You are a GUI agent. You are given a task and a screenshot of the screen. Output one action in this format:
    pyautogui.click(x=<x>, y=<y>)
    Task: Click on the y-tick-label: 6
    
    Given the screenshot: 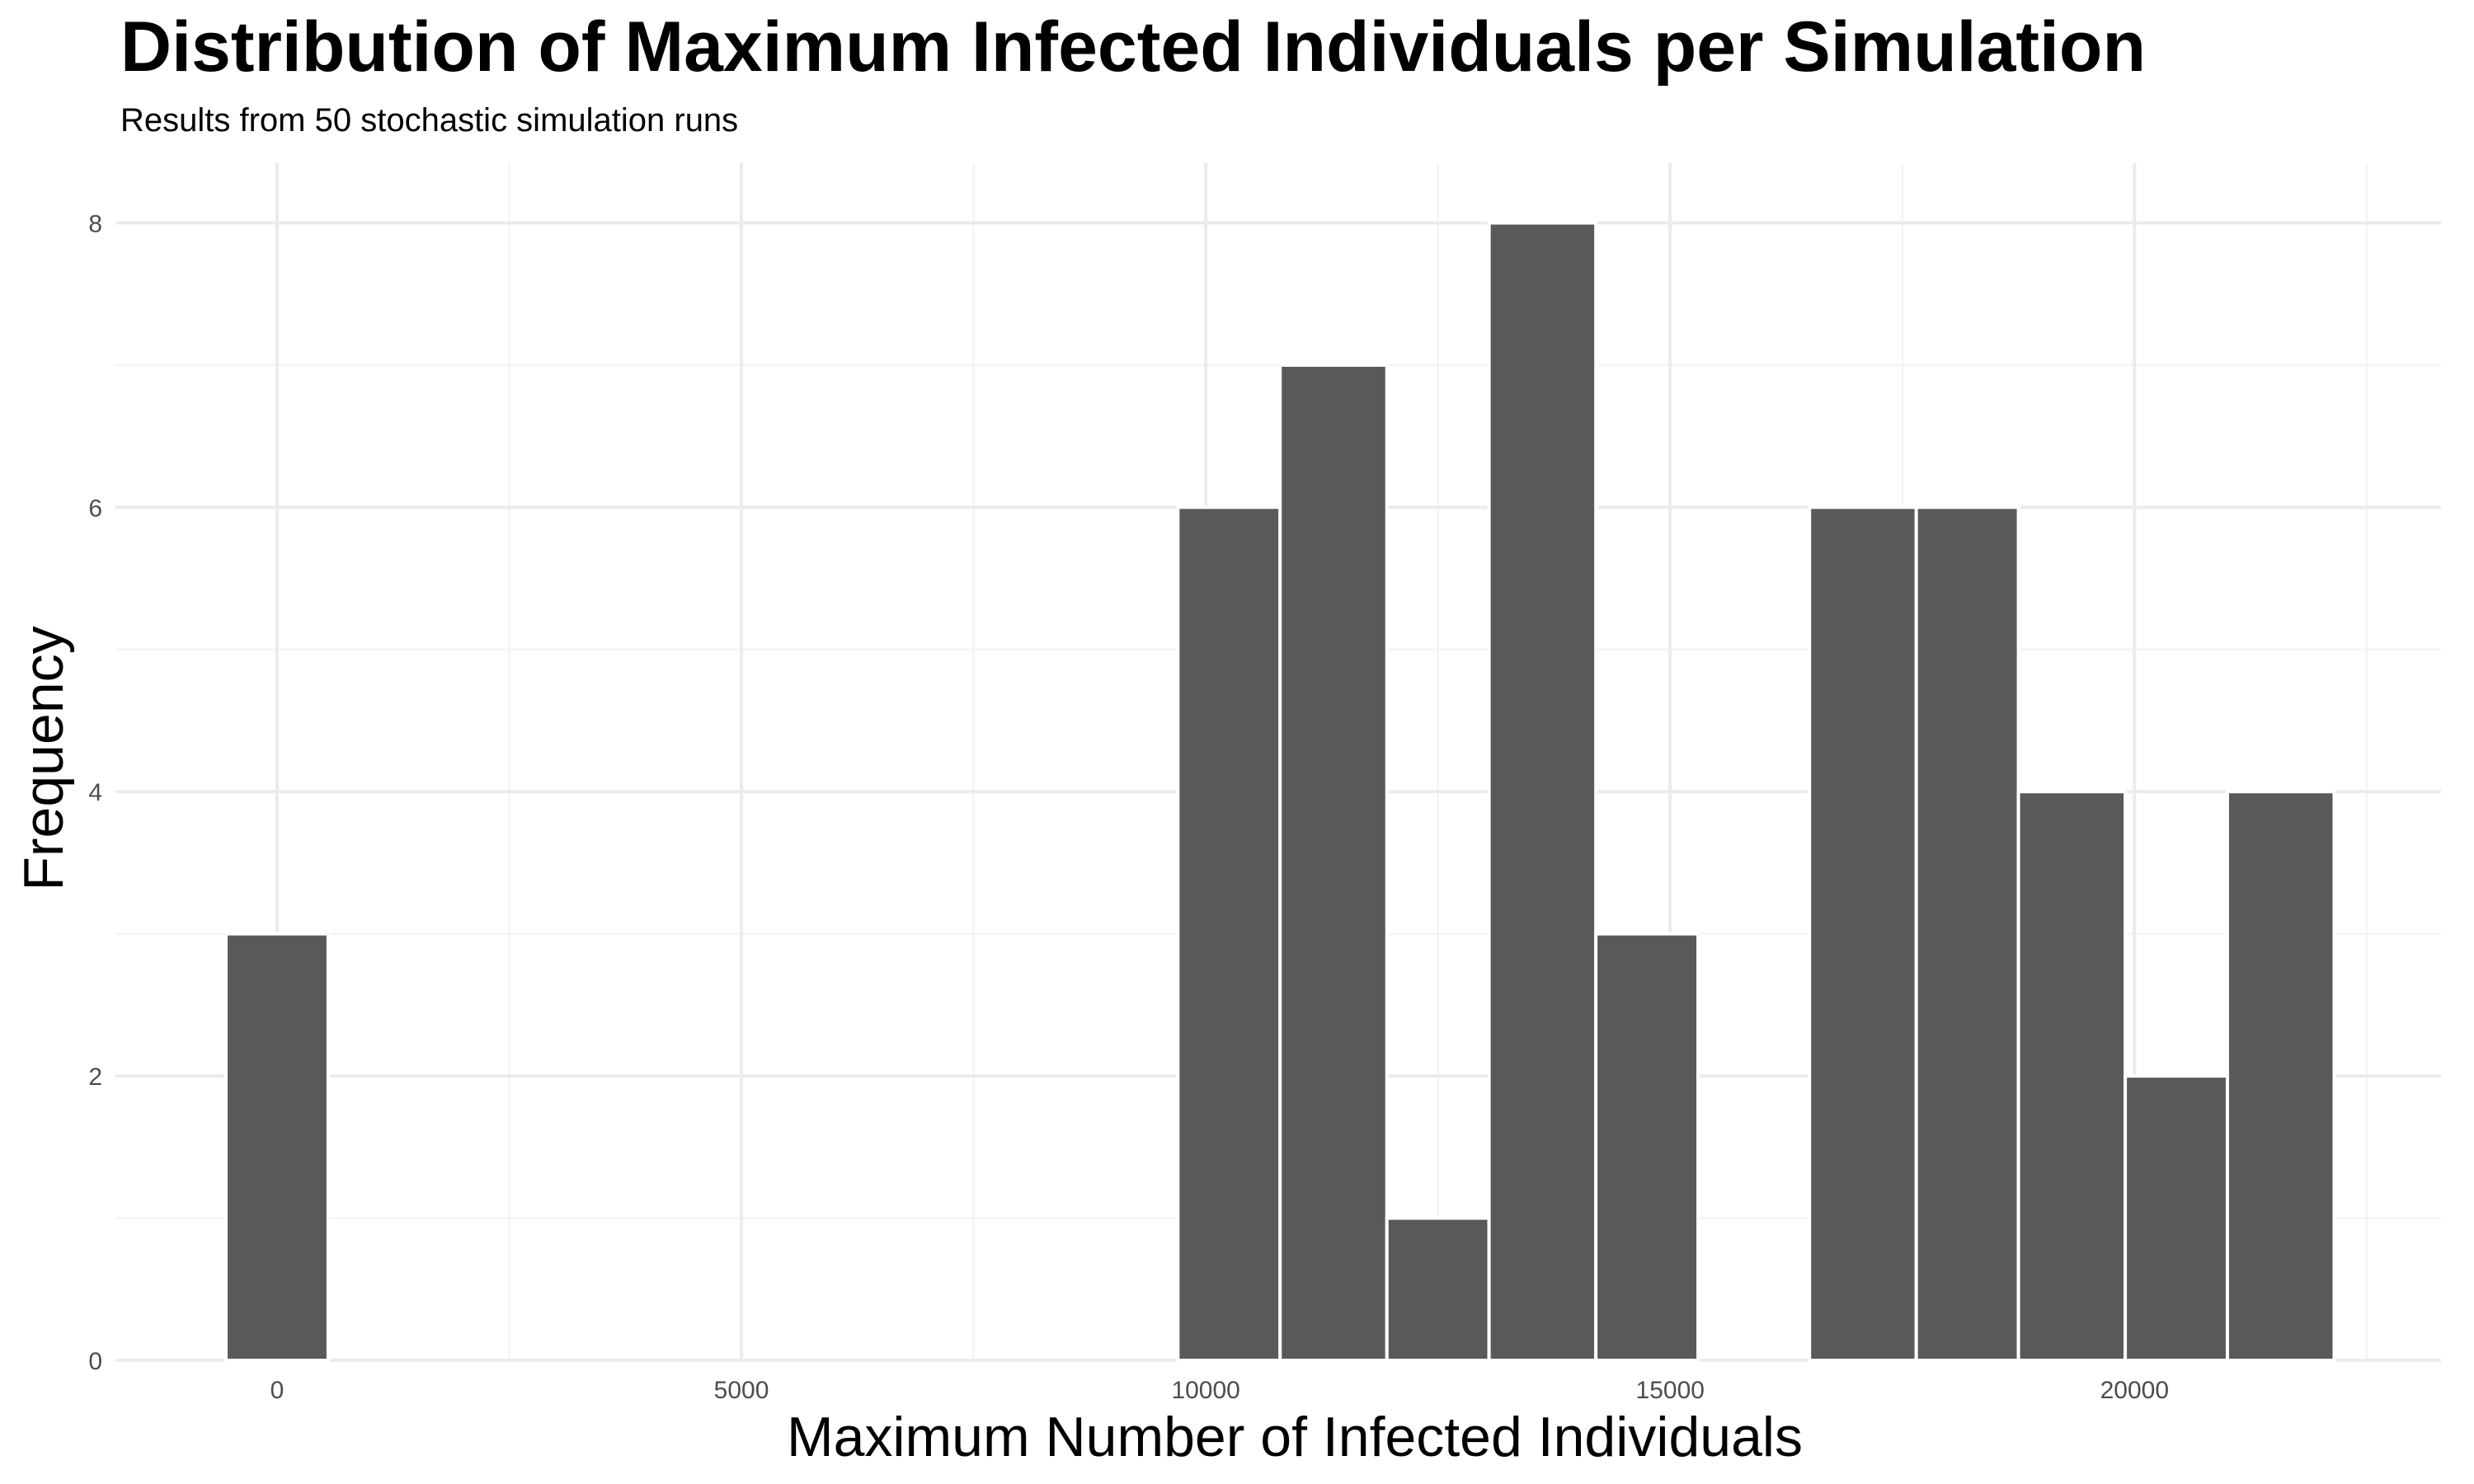 What is the action you would take?
    pyautogui.click(x=95, y=509)
    